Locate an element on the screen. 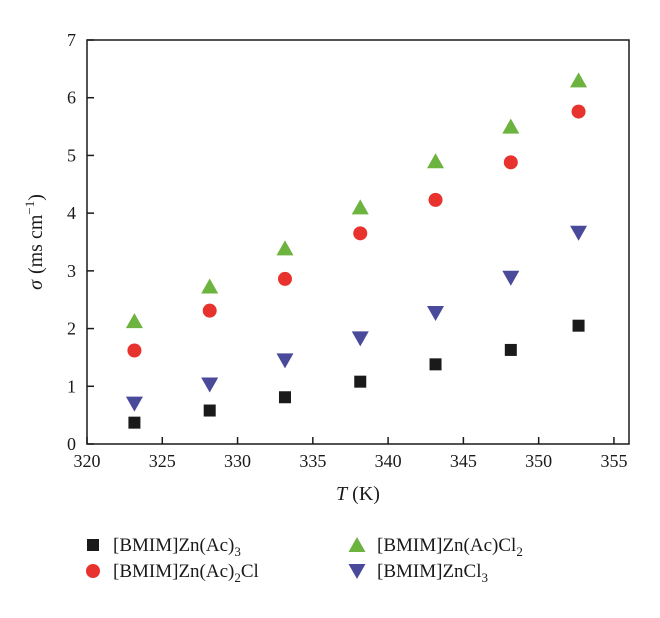 This screenshot has width=660, height=618. legend-label: [BMIM]Zn(Ac)Cl2 is located at coordinates (450, 547).